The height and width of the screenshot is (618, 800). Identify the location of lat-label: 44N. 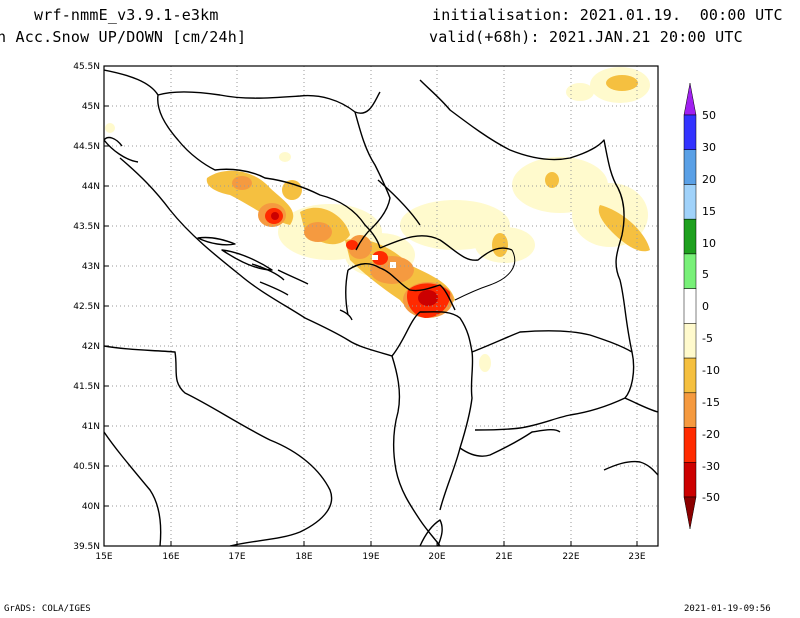
(91, 187).